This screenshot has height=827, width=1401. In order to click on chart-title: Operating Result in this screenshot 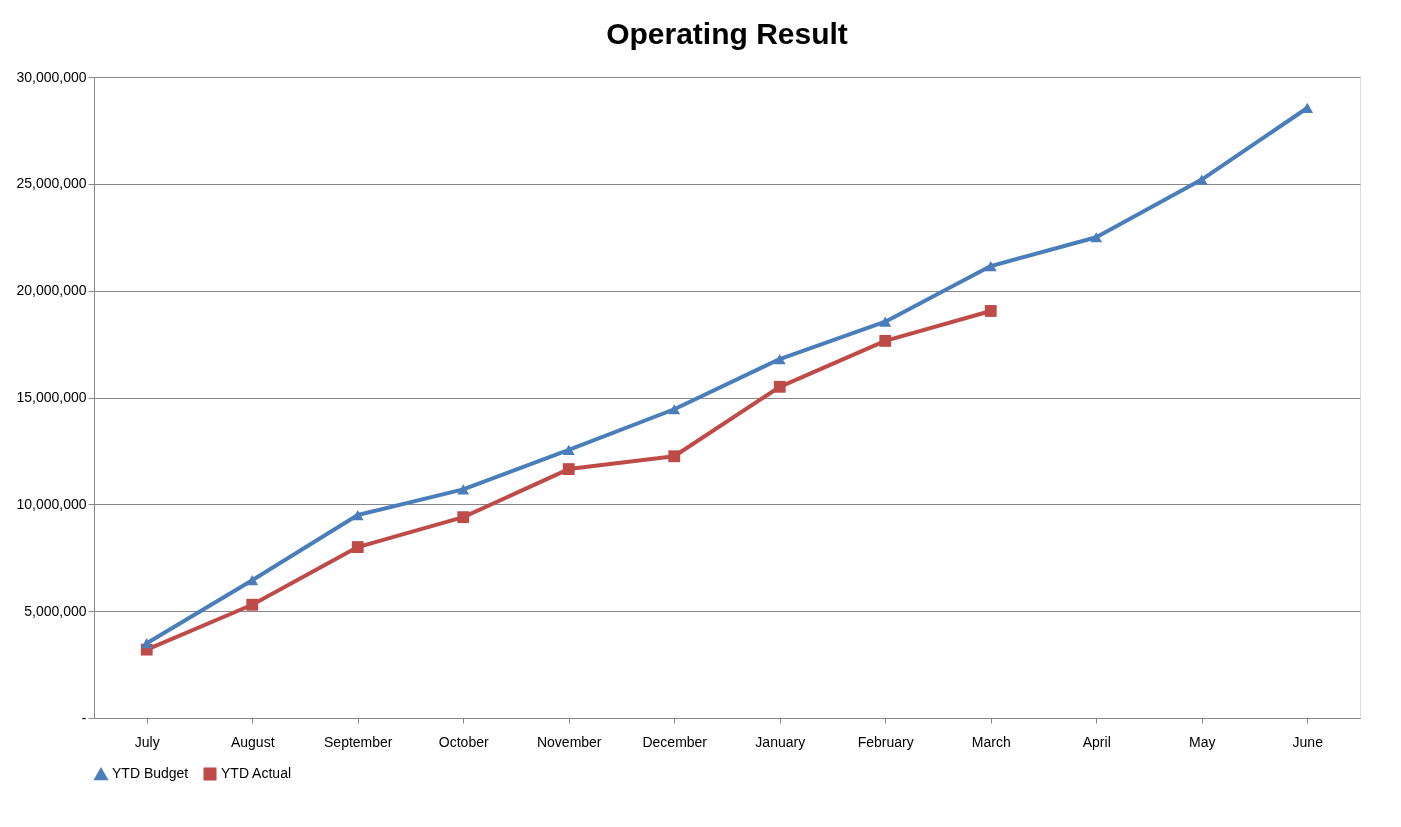, I will do `click(727, 33)`.